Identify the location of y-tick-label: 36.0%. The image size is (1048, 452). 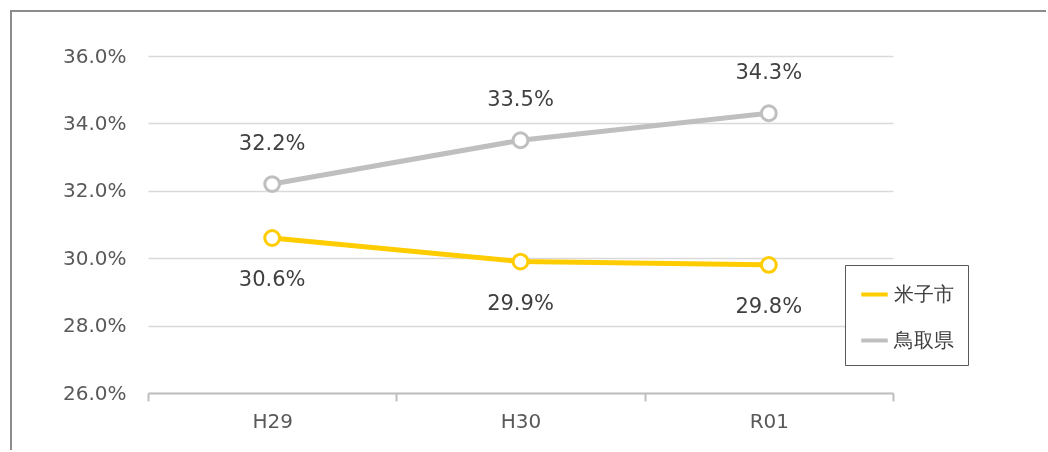
(94, 55).